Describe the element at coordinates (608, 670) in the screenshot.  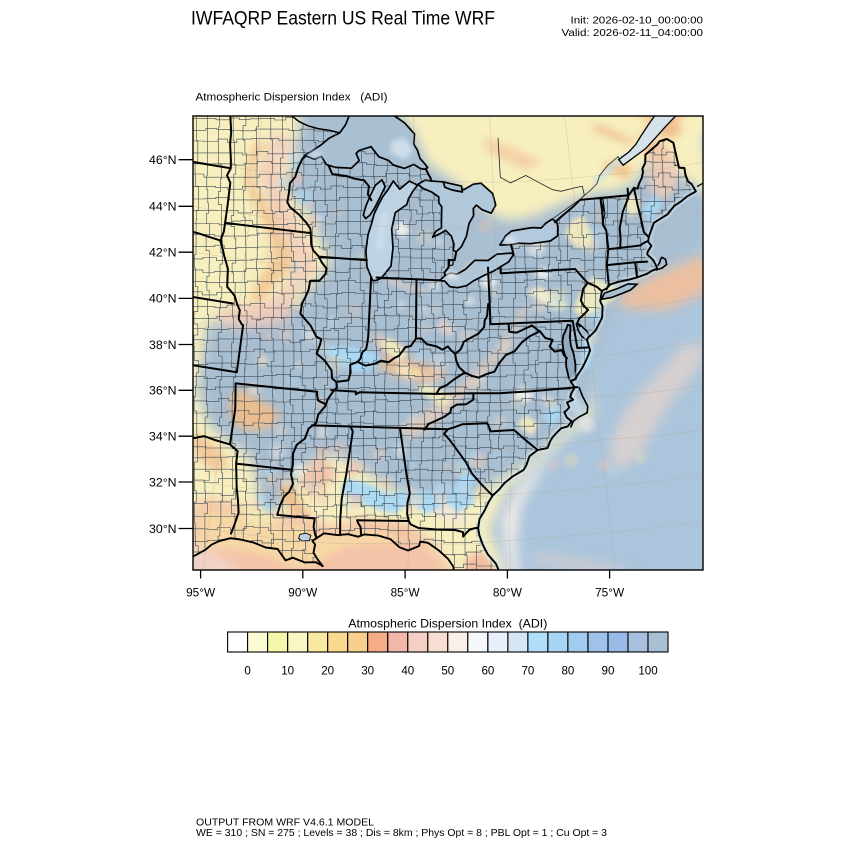
I see `svg-text: 90` at that location.